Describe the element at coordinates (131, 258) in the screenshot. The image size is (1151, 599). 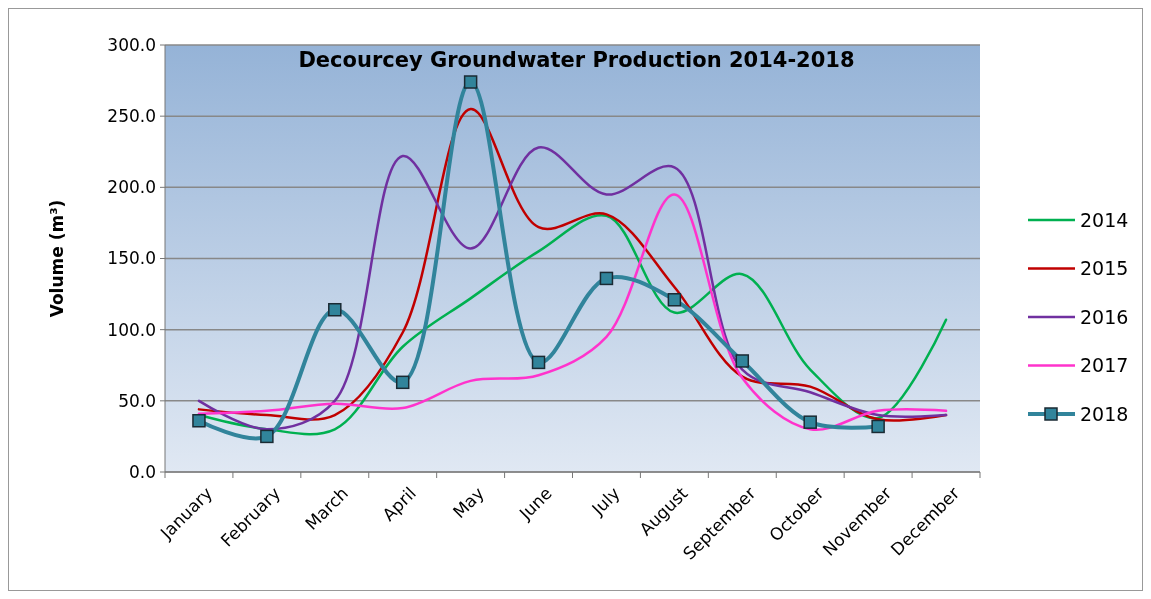
I see `y-tick-label: 150.0` at that location.